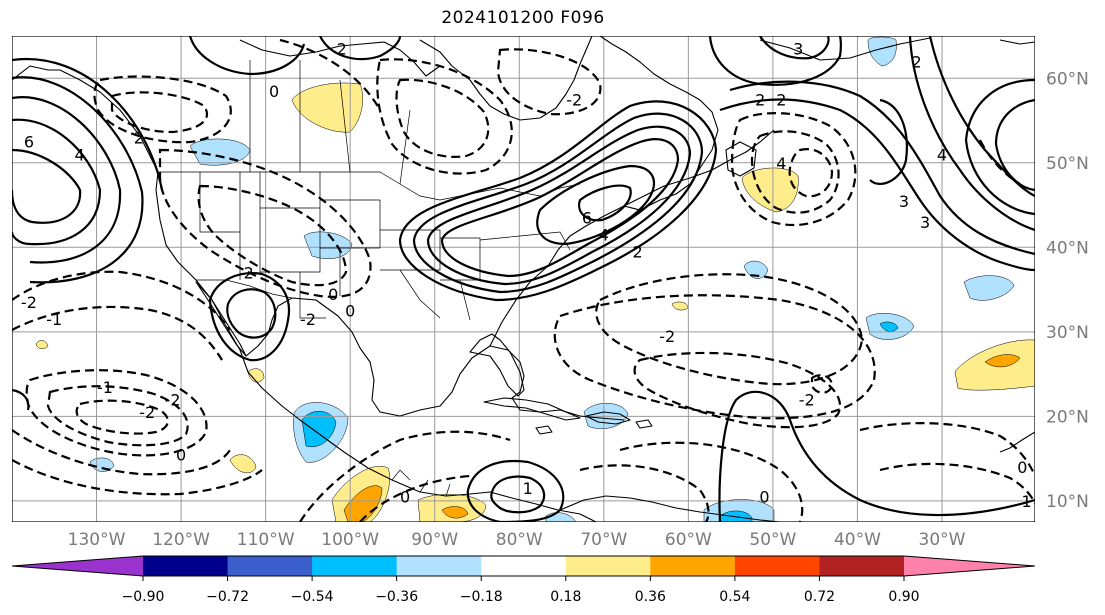 This screenshot has width=1105, height=615. What do you see at coordinates (1017, 42) in the screenshot?
I see `coastline-iceland` at bounding box center [1017, 42].